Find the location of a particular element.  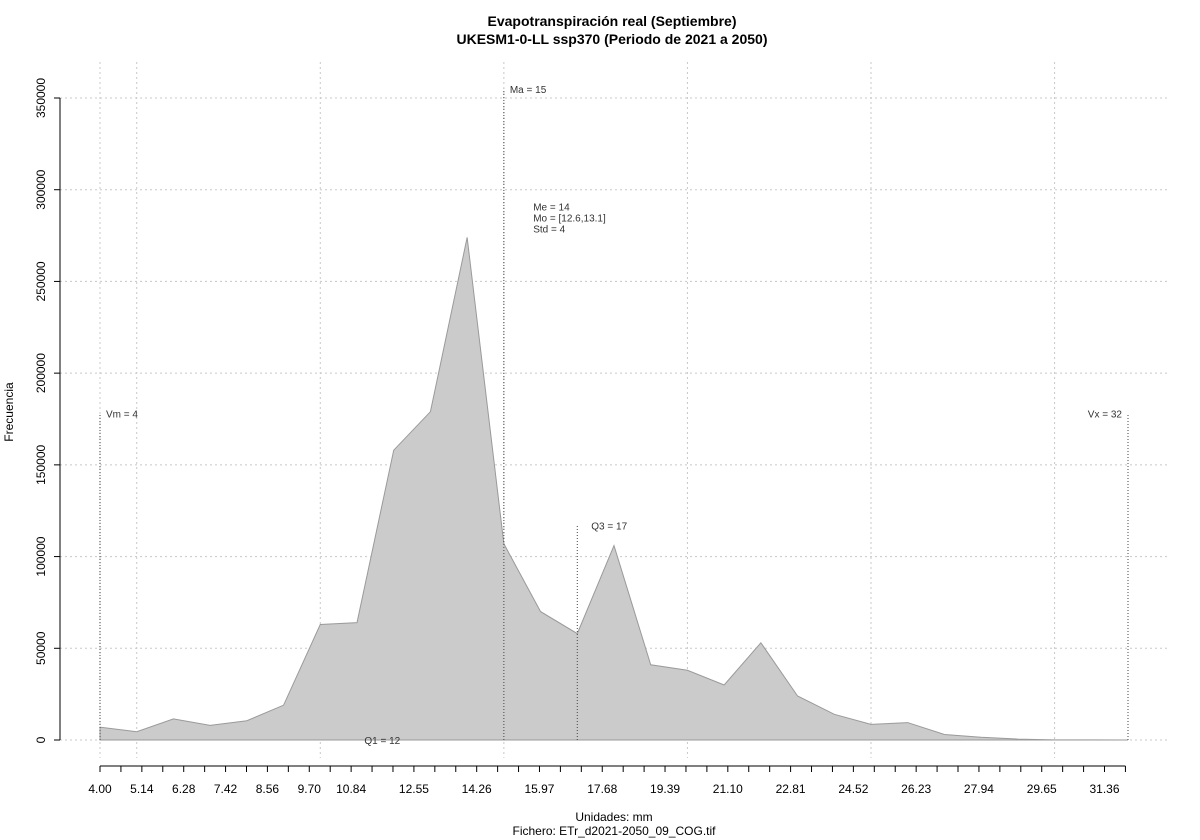

x-tick-label: 29.65 is located at coordinates (1042, 789).